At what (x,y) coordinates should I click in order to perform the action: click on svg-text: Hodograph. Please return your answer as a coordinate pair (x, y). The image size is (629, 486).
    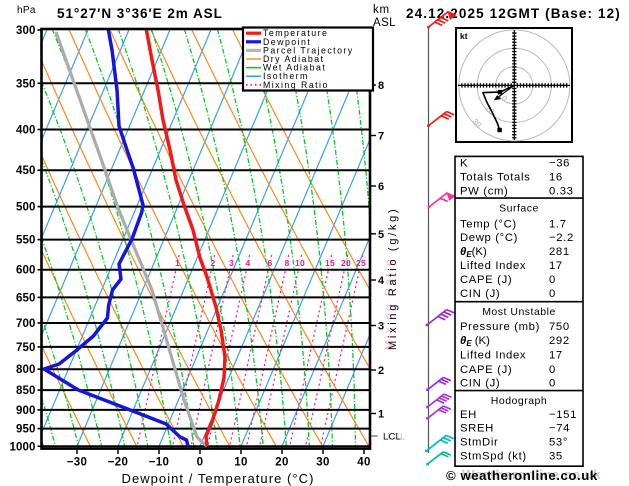
    Looking at the image, I should click on (519, 401).